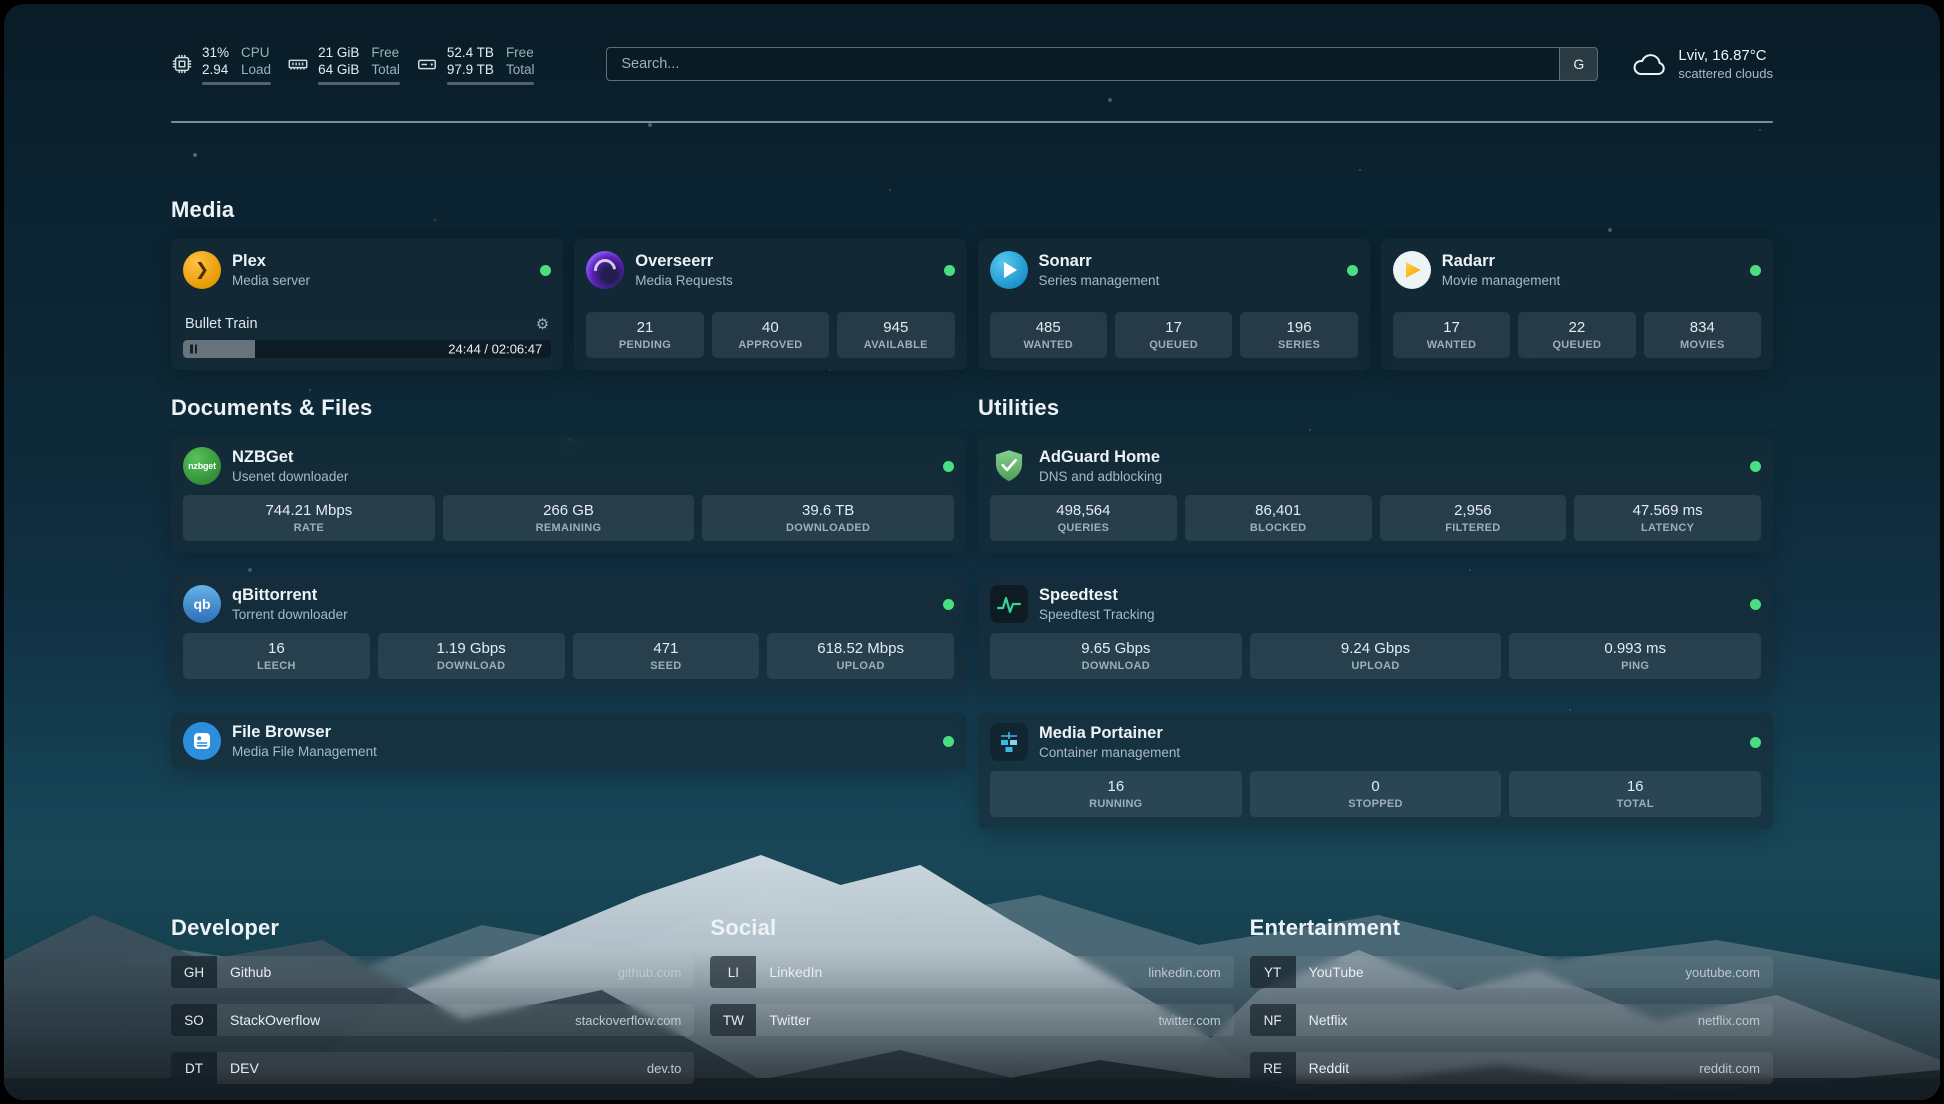 The height and width of the screenshot is (1104, 1944). Describe the element at coordinates (1473, 510) in the screenshot. I see `stat-value: 2,956` at that location.